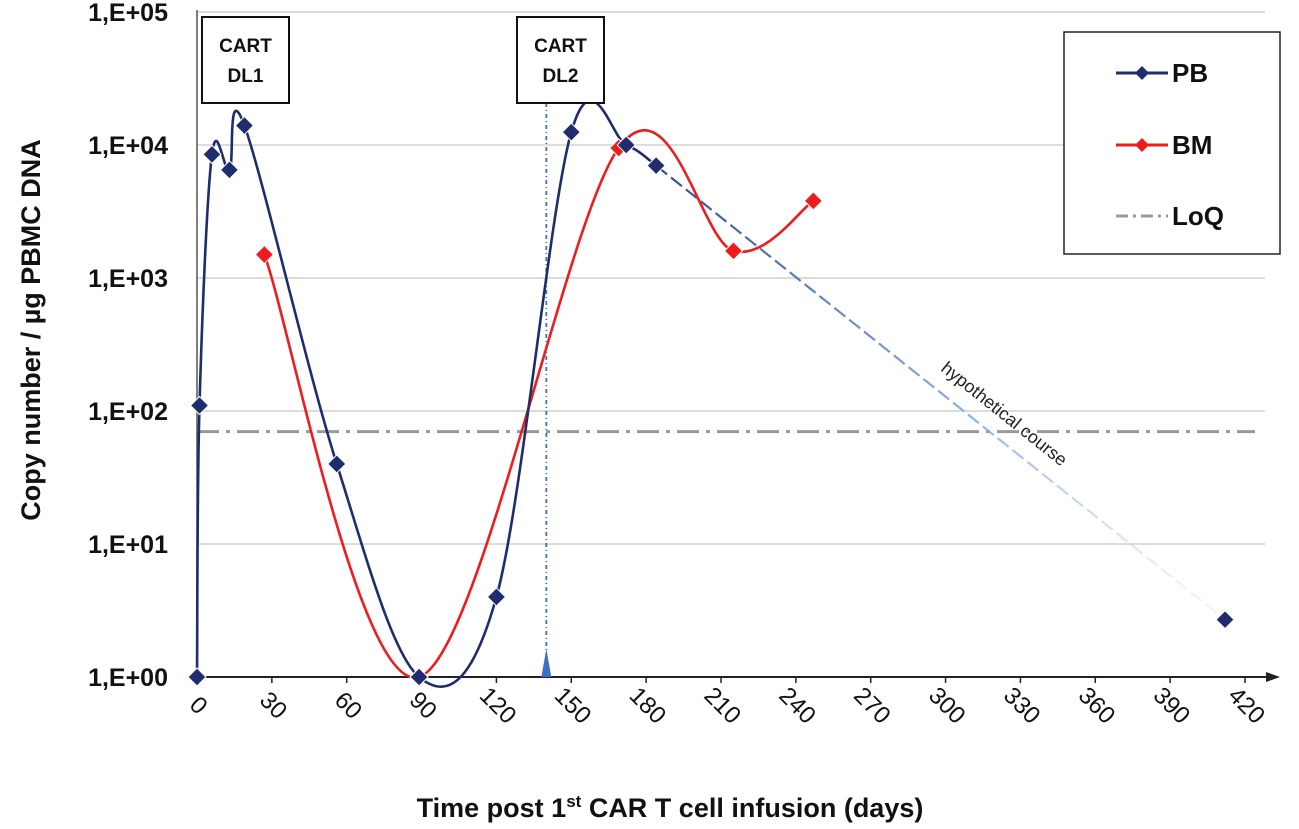 The image size is (1299, 829). What do you see at coordinates (497, 705) in the screenshot?
I see `x-tick-label: 120` at bounding box center [497, 705].